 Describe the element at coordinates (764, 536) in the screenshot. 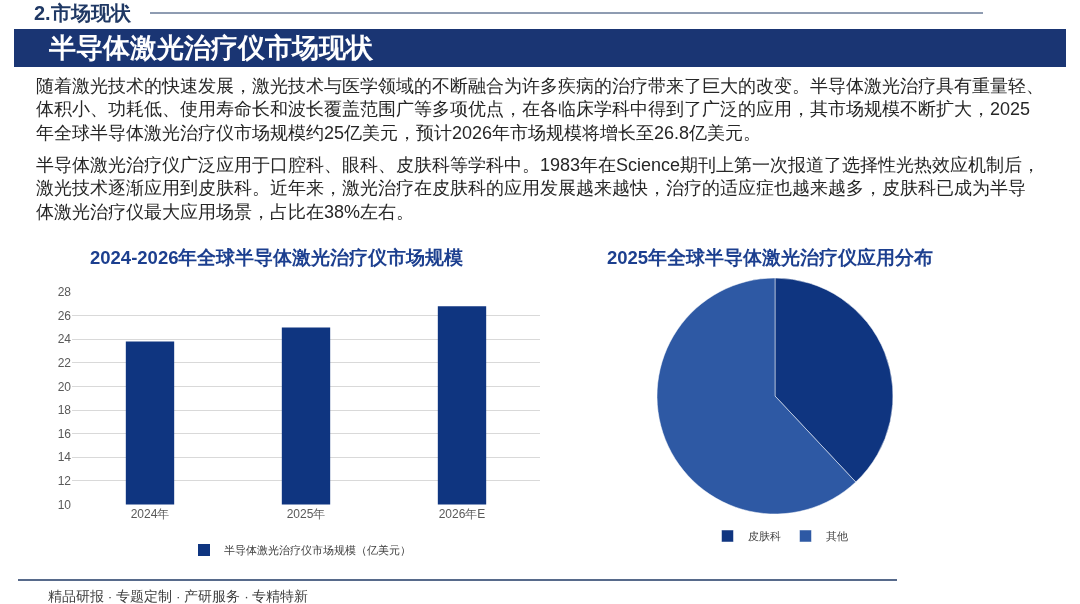

I see `legend-label: 皮肤科` at that location.